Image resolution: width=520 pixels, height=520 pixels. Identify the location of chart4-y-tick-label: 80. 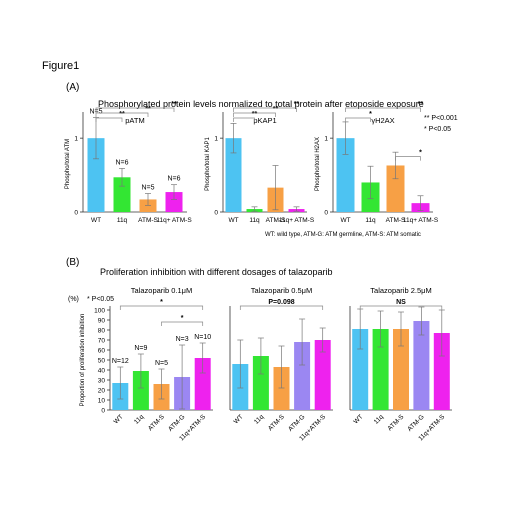
(102, 331).